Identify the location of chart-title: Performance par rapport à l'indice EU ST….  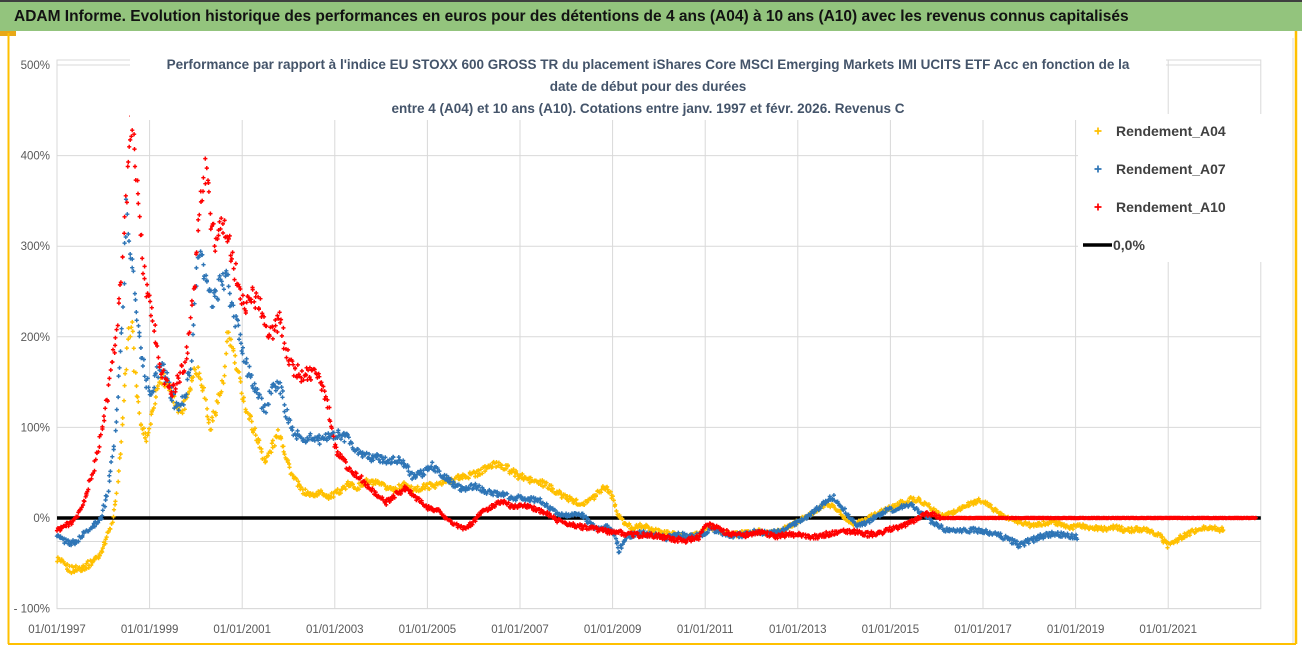
(648, 83).